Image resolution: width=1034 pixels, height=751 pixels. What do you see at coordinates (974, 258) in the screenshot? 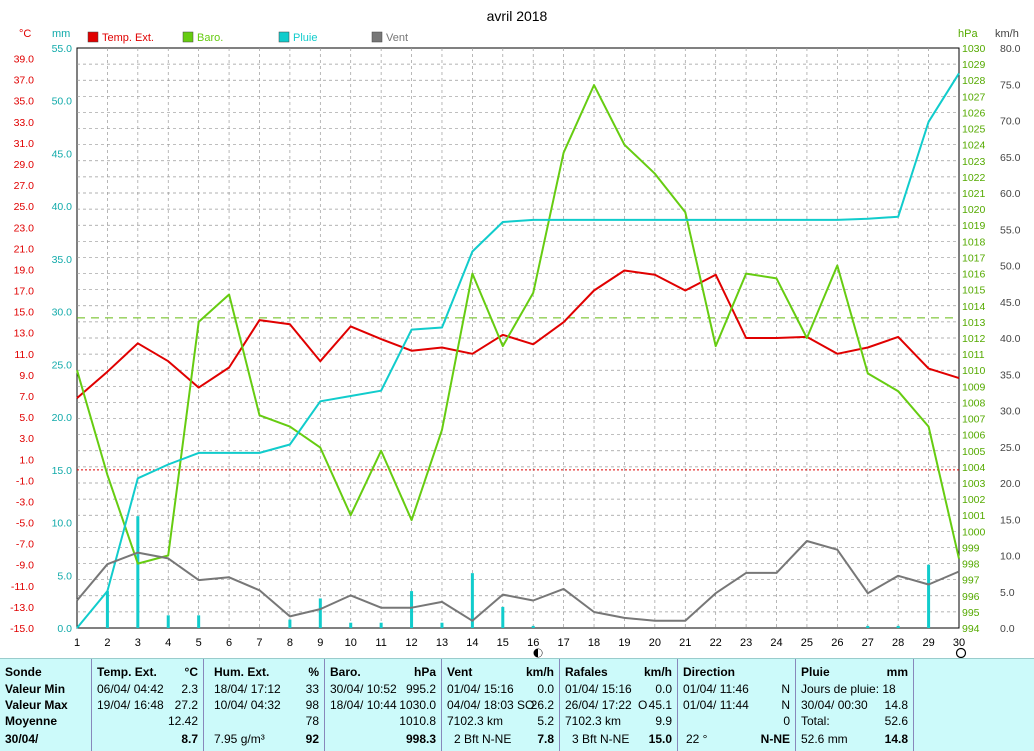
I see `baro-tick-label: 1017` at bounding box center [974, 258].